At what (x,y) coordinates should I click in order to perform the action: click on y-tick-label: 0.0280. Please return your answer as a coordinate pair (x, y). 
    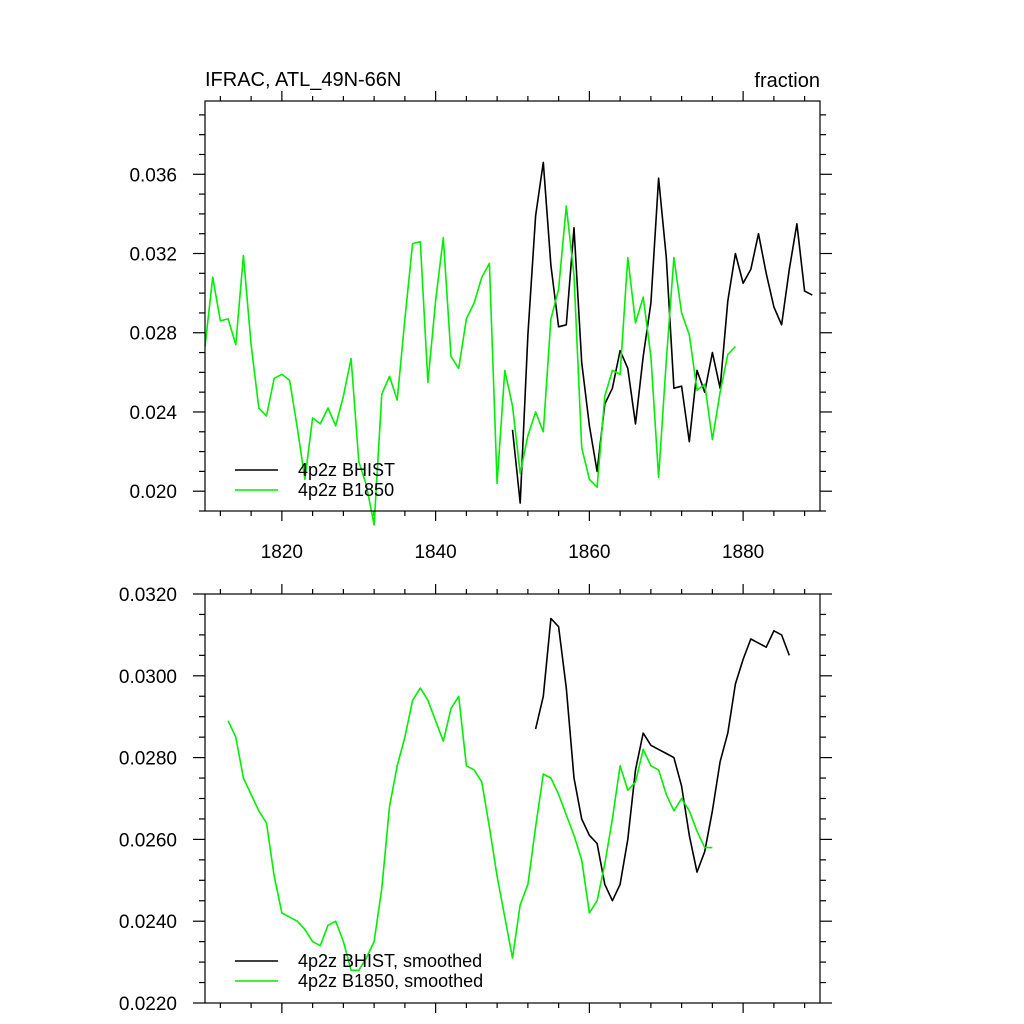
    Looking at the image, I should click on (148, 759).